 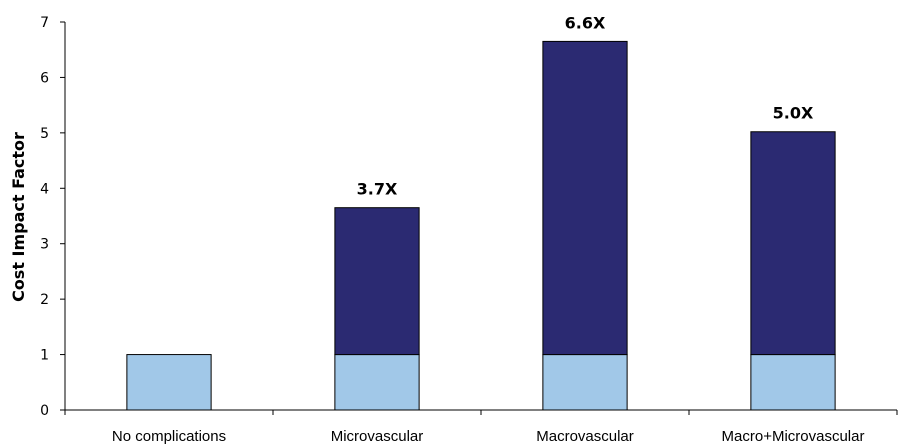 What do you see at coordinates (169, 436) in the screenshot?
I see `x-tick-label: No complications` at bounding box center [169, 436].